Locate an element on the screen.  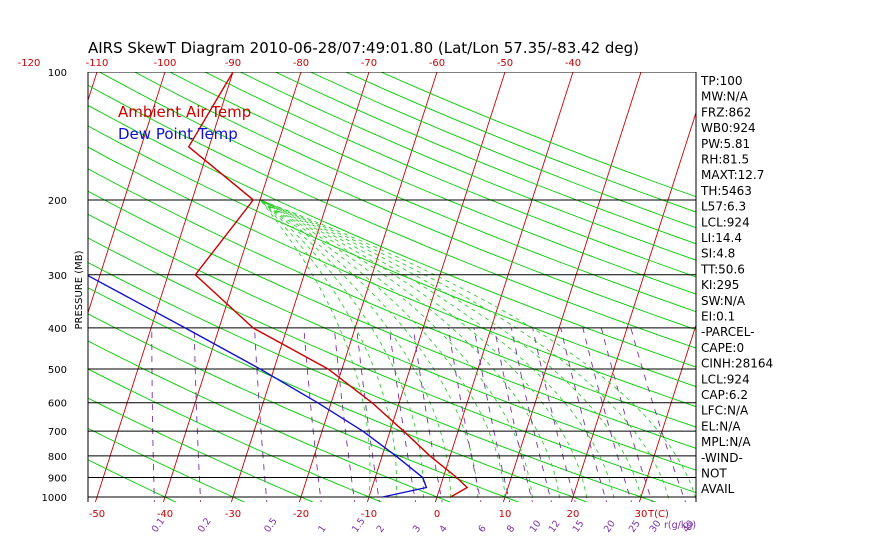
top-temp-tick-label: -90 is located at coordinates (233, 63).